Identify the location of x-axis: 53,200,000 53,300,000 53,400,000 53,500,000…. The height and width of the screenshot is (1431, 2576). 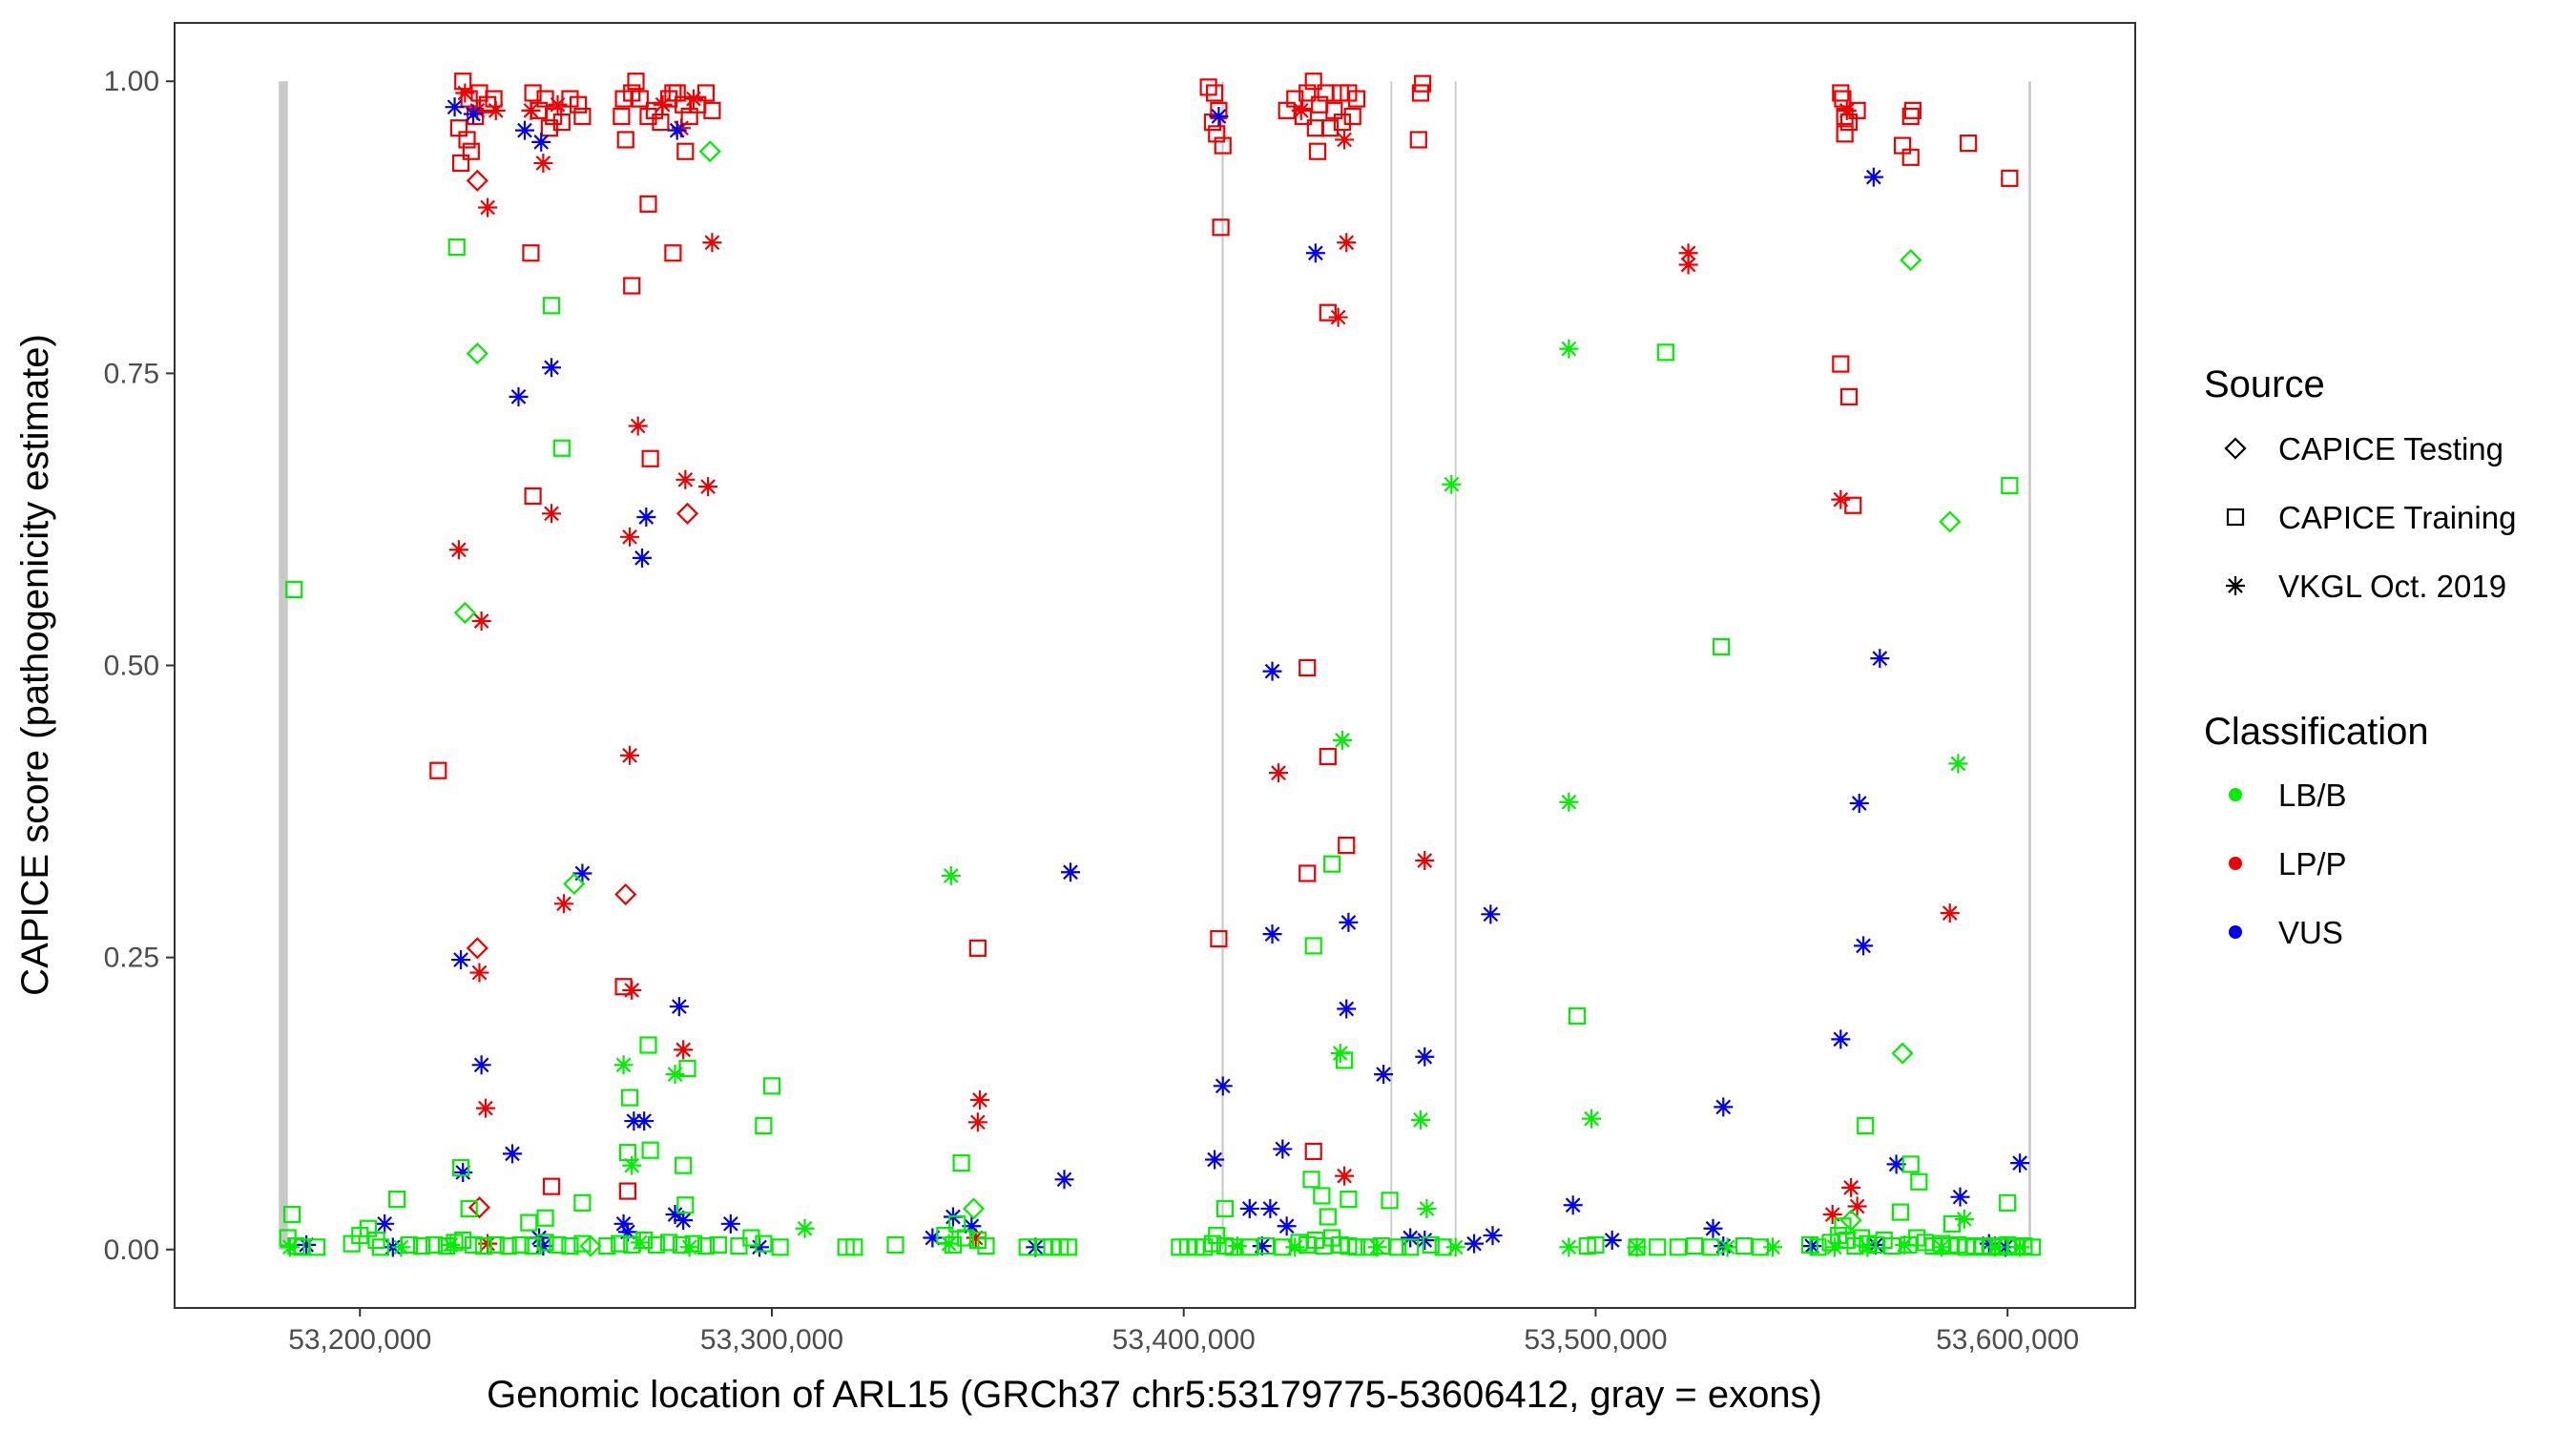
(1183, 1332).